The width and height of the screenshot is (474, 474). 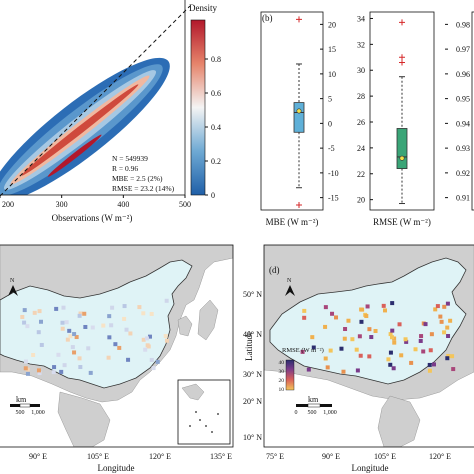 I want to click on y-tick-label: 10, so click(x=332, y=74).